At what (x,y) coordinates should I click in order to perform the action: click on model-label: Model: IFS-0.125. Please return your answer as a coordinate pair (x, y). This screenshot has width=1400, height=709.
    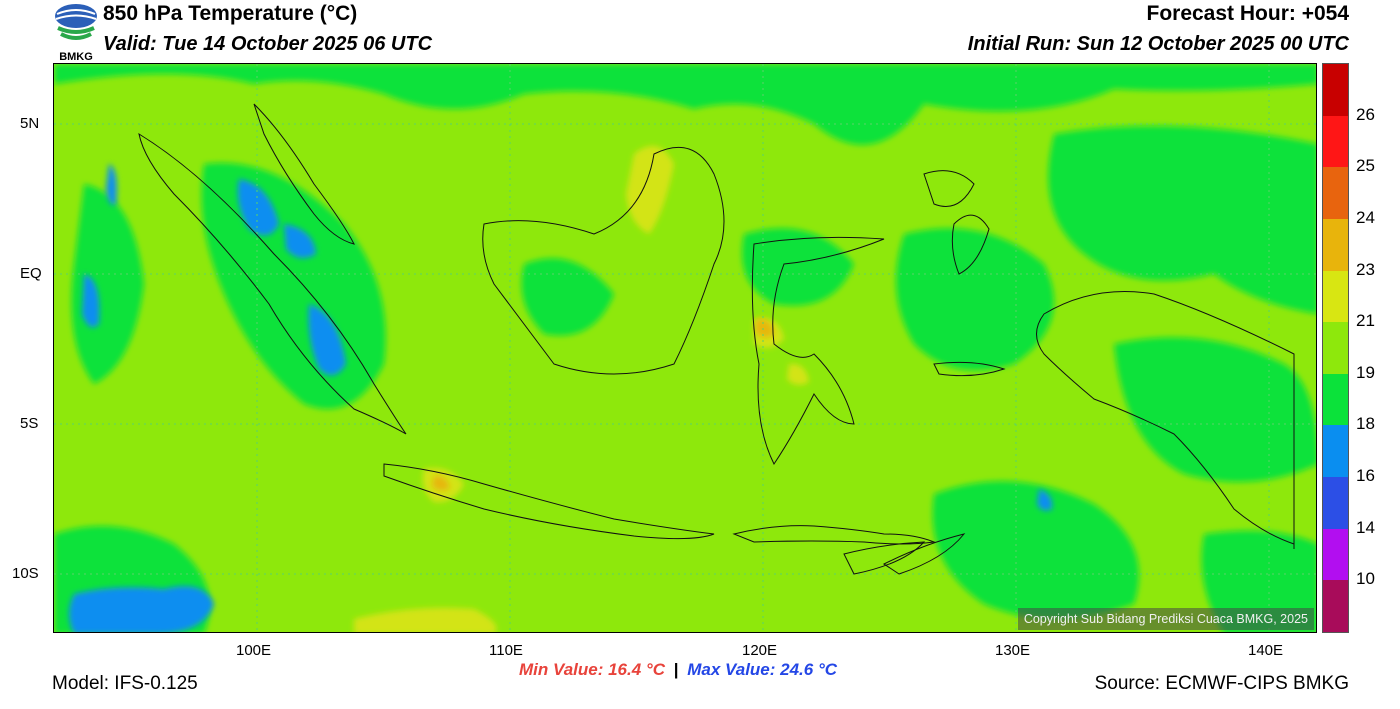
    Looking at the image, I should click on (125, 683).